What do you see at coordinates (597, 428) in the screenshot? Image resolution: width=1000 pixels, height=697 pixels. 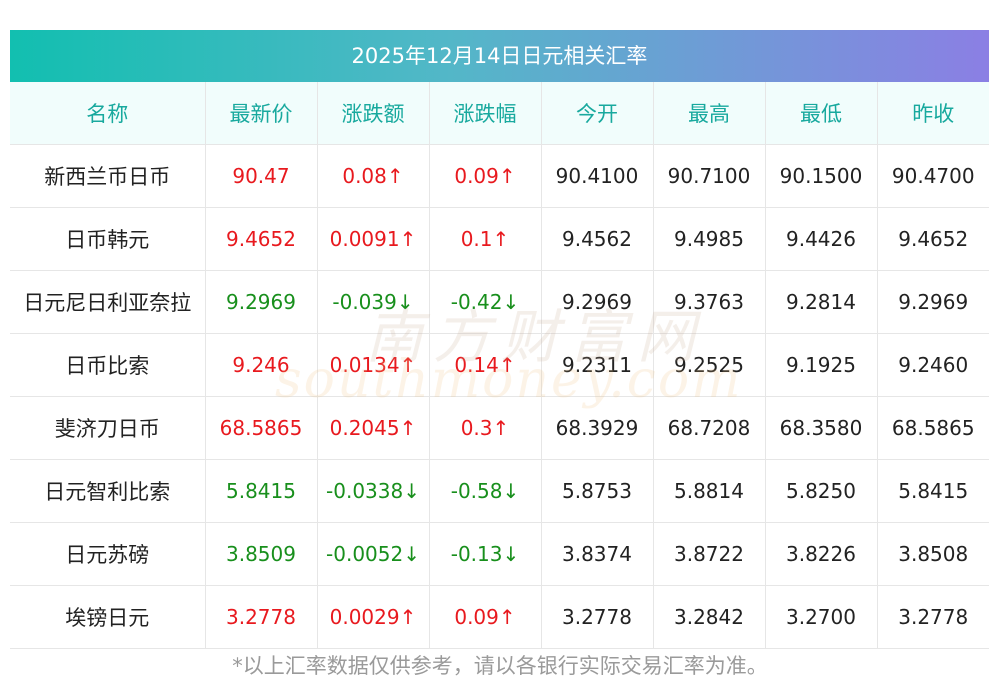 I see `cell-open: 68.3929` at bounding box center [597, 428].